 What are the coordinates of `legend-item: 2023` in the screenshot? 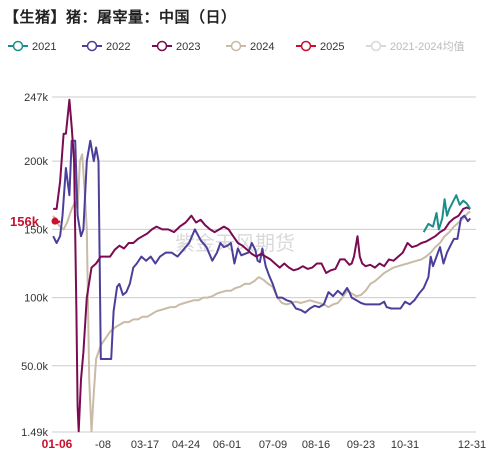 It's located at (176, 46).